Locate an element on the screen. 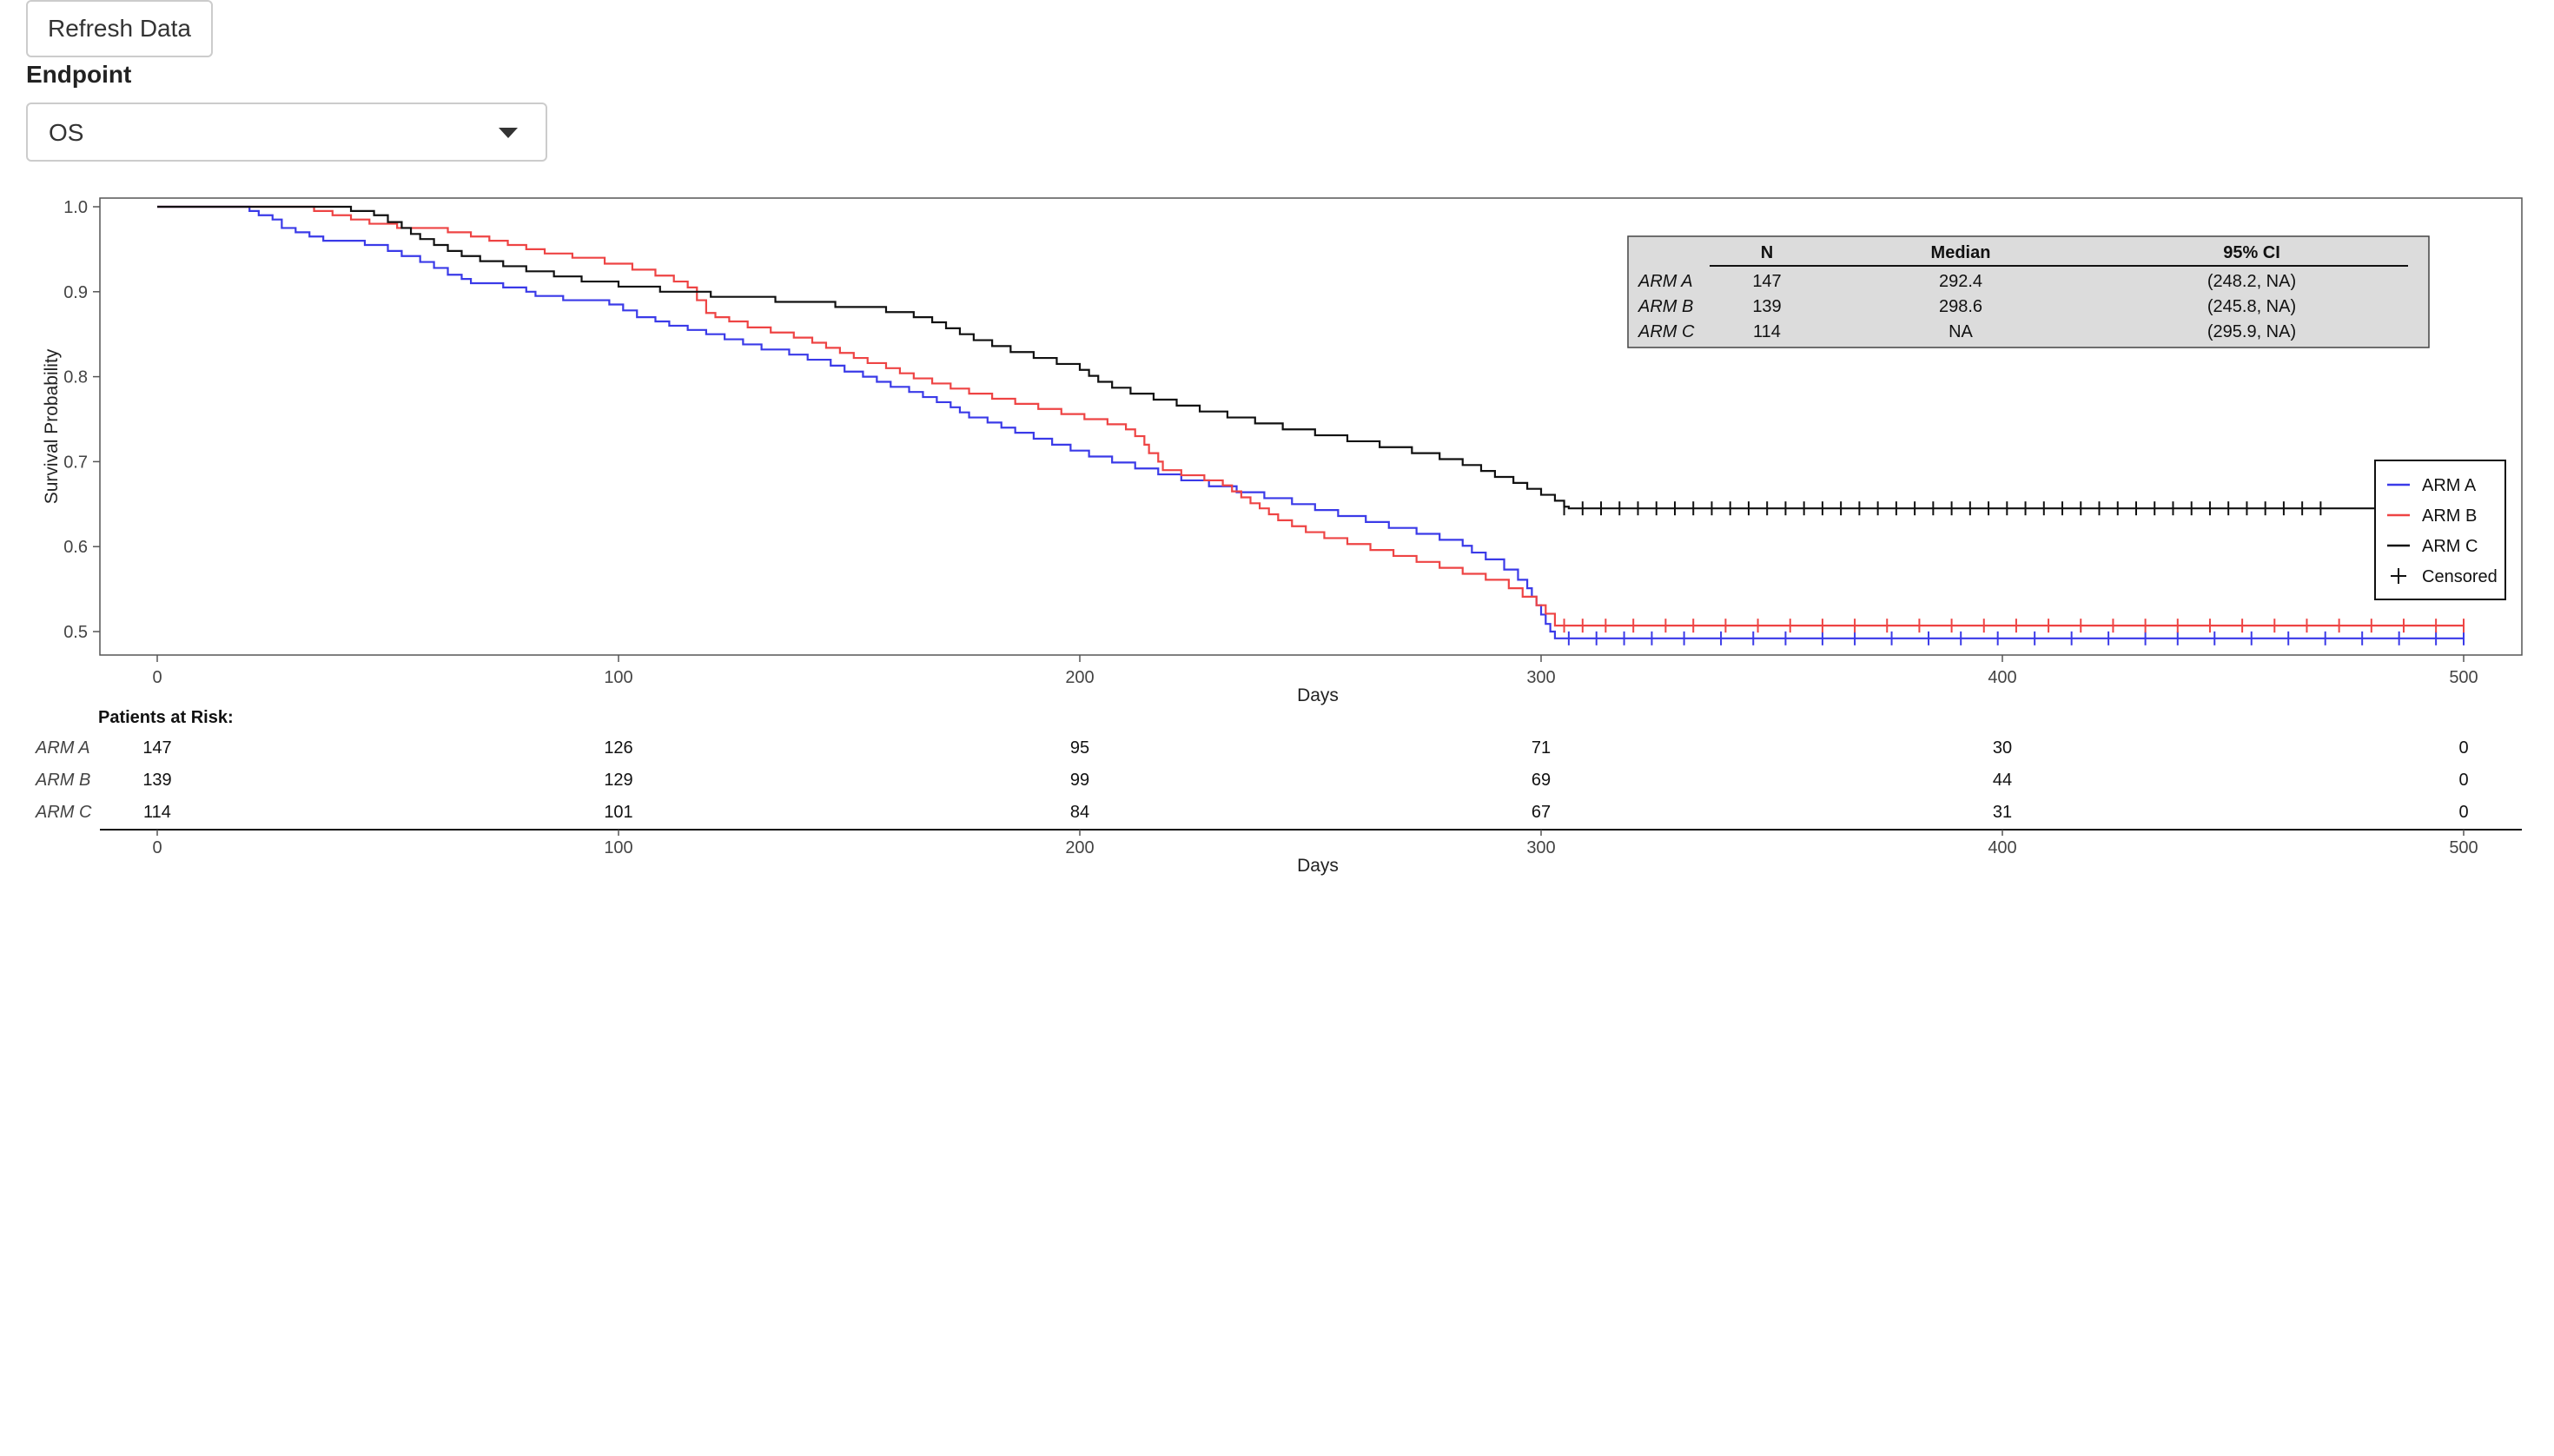 This screenshot has width=2554, height=1456. y-tick-label: 0.9 is located at coordinates (76, 292).